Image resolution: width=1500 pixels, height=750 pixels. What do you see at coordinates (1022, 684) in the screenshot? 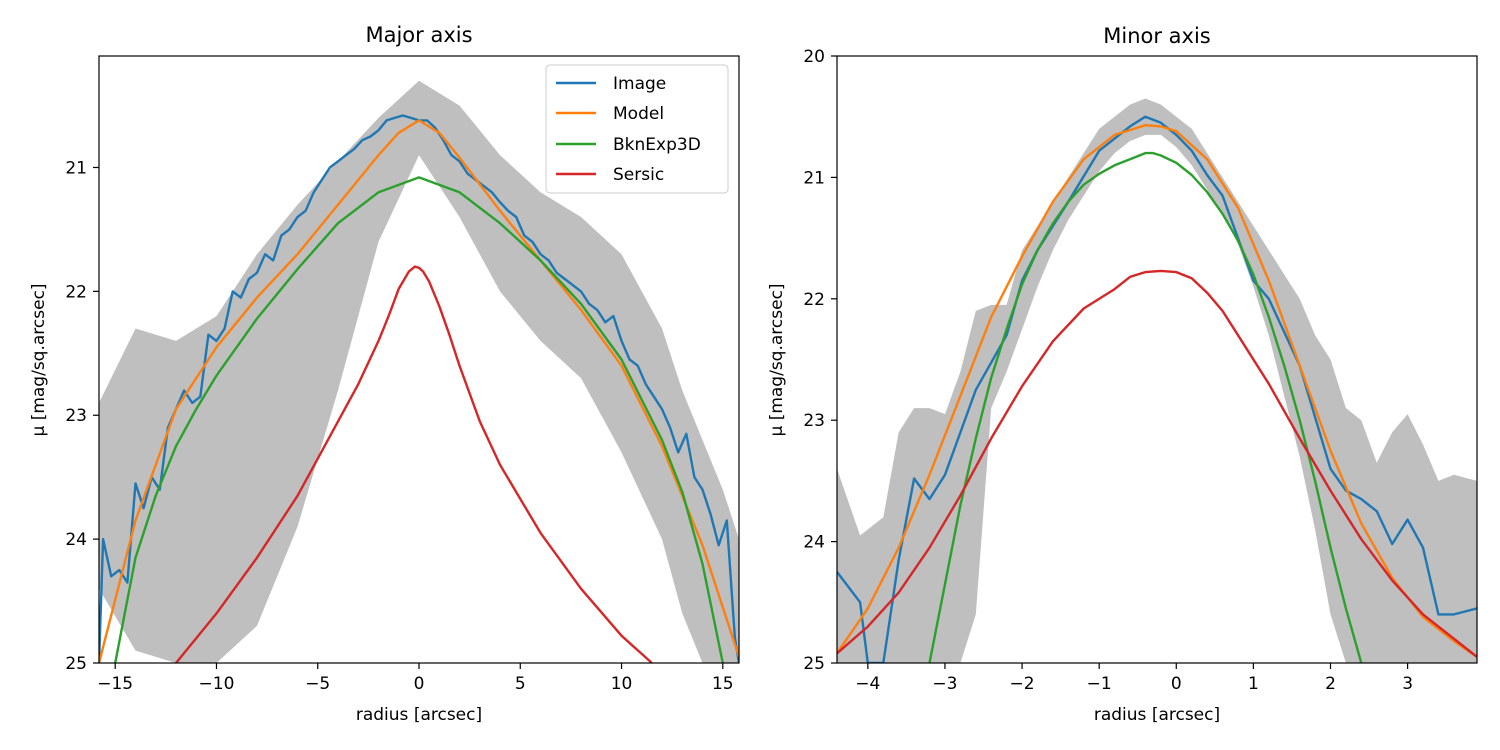
I see `minor-axis-xtick-label: −2` at bounding box center [1022, 684].